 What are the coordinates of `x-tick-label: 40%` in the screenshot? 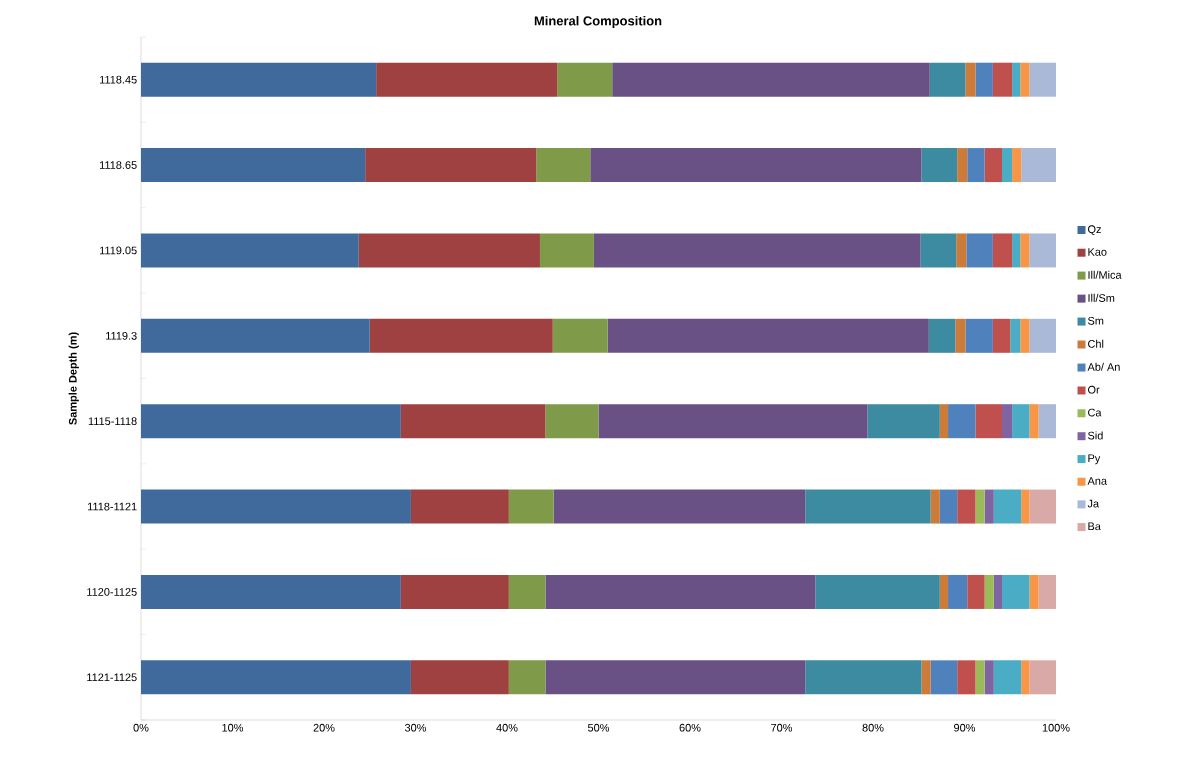 It's located at (507, 727).